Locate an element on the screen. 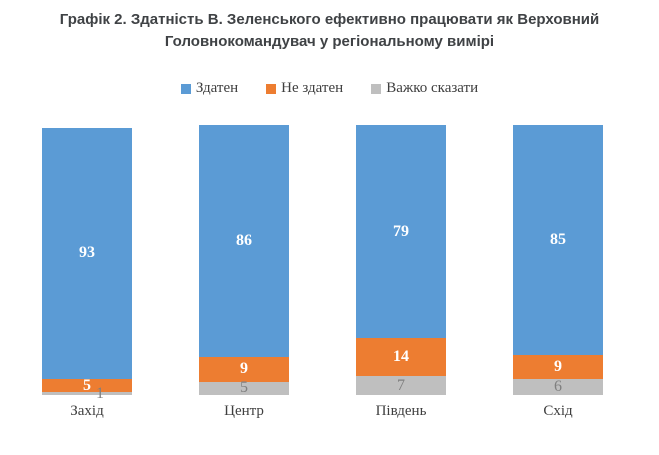 The image size is (659, 455). value-label: 79 is located at coordinates (401, 231).